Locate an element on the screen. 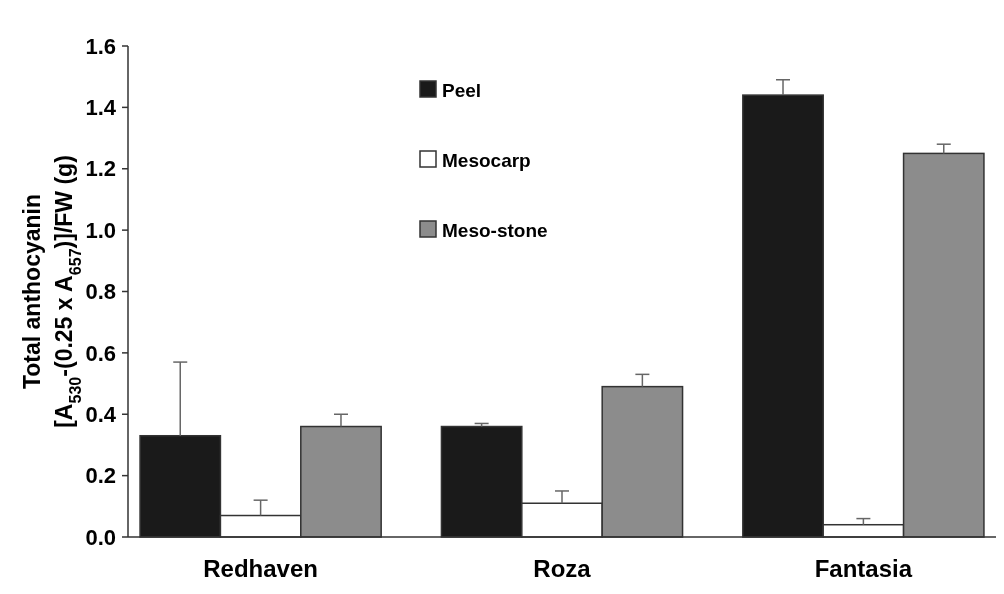  legend-label: Peel is located at coordinates (462, 90).